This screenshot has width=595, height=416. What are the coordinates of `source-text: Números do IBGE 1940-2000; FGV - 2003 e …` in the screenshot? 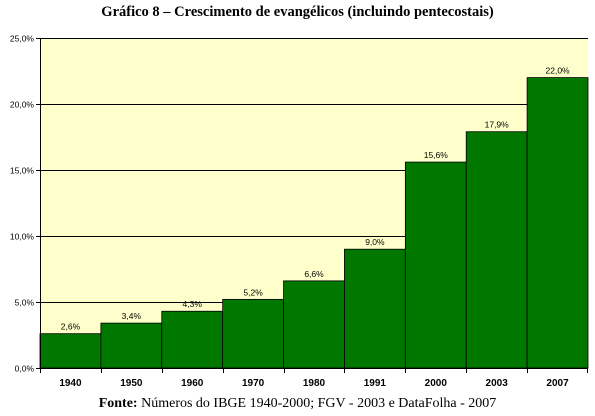 It's located at (317, 403).